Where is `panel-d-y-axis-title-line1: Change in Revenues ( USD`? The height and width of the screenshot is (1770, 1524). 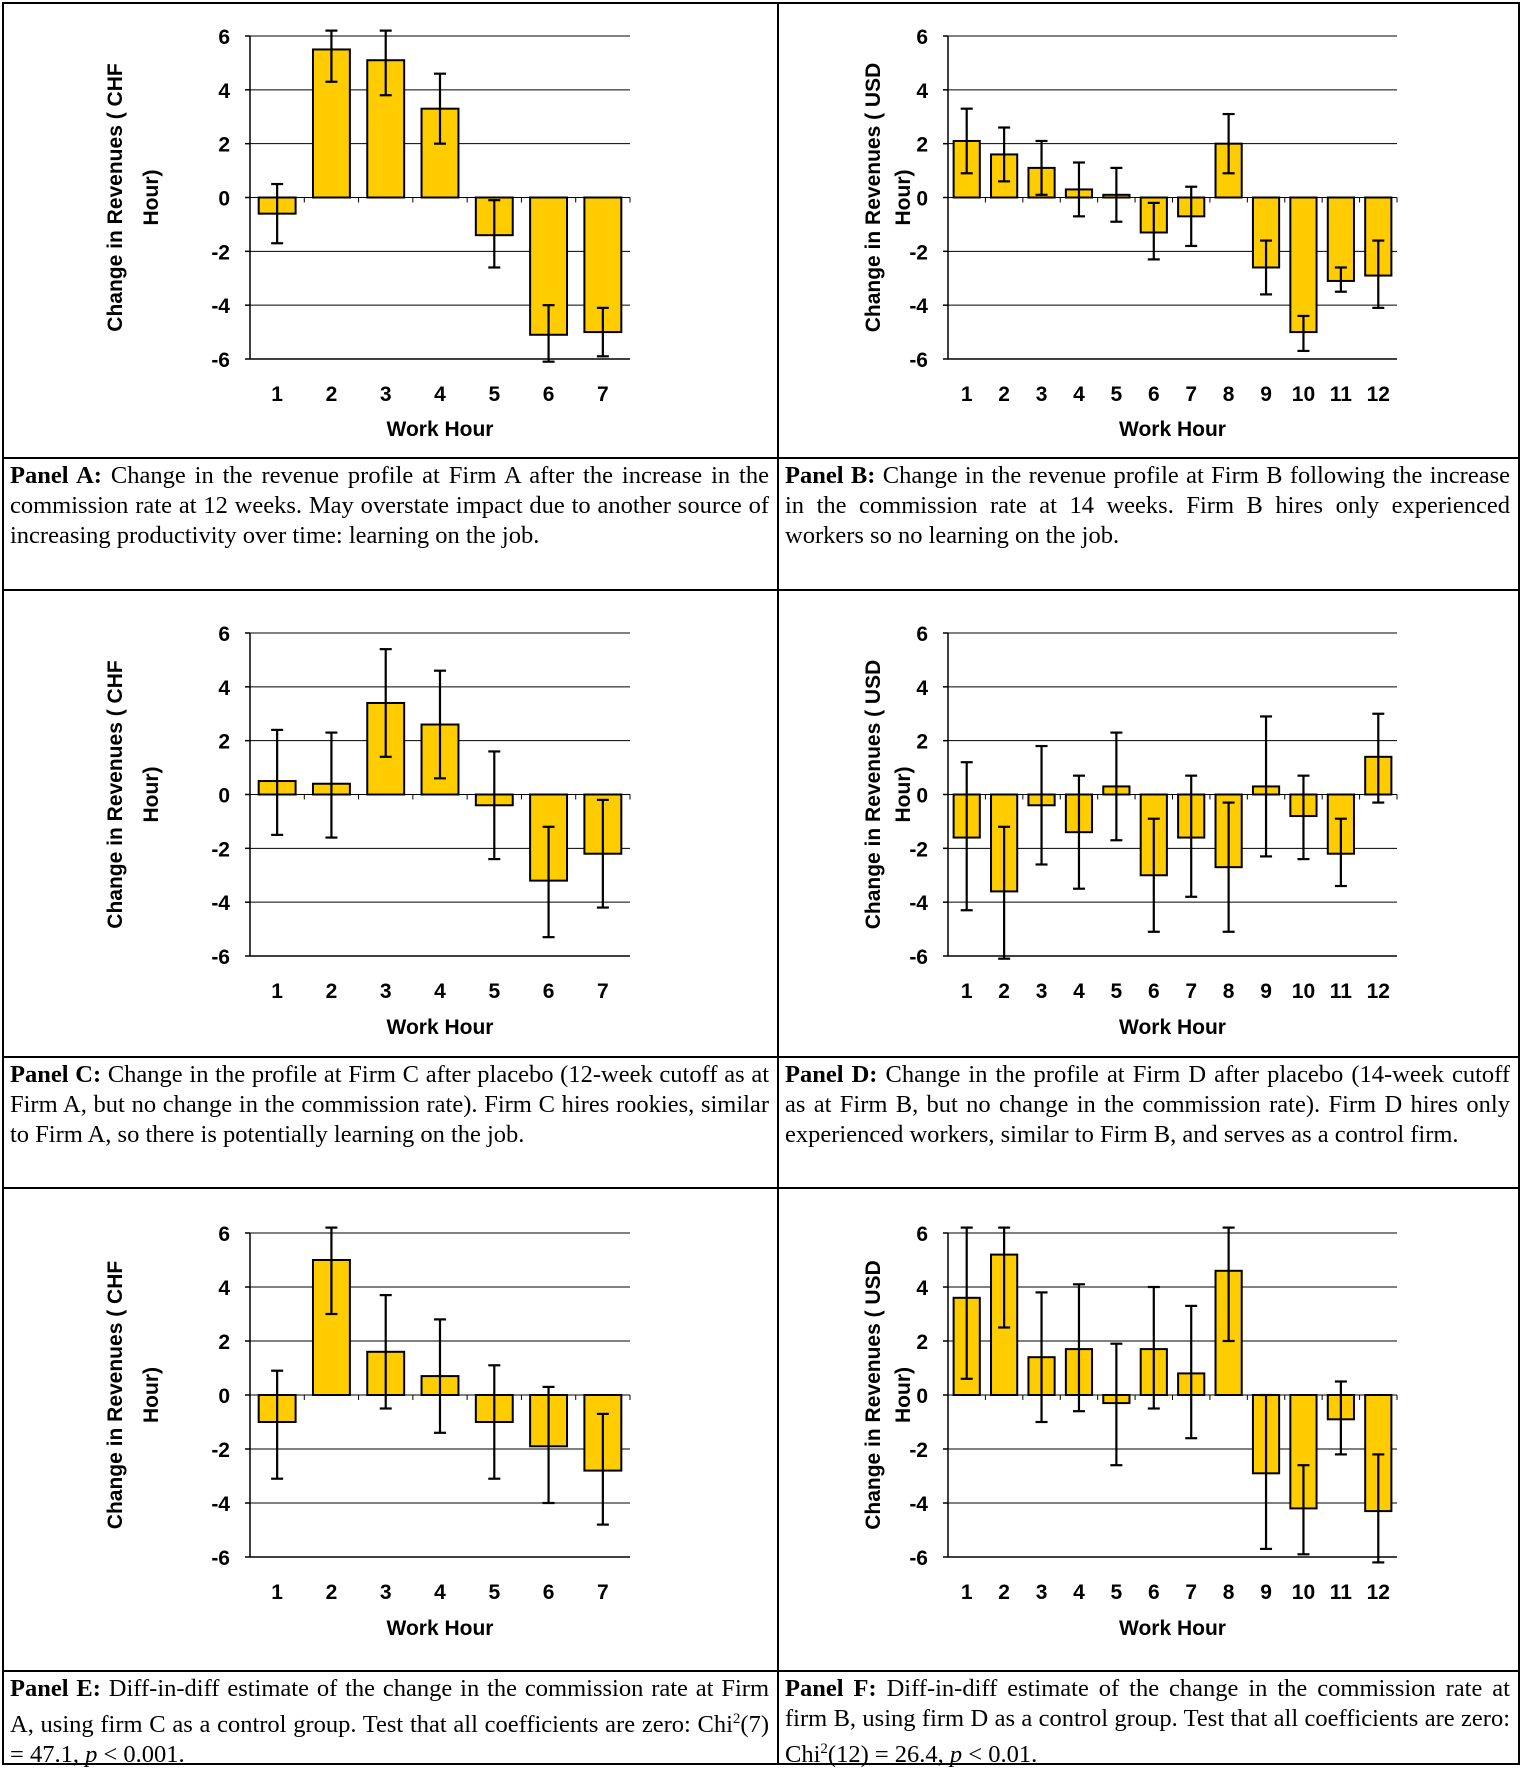
panel-d-y-axis-title-line1: Change in Revenues ( USD is located at coordinates (873, 795).